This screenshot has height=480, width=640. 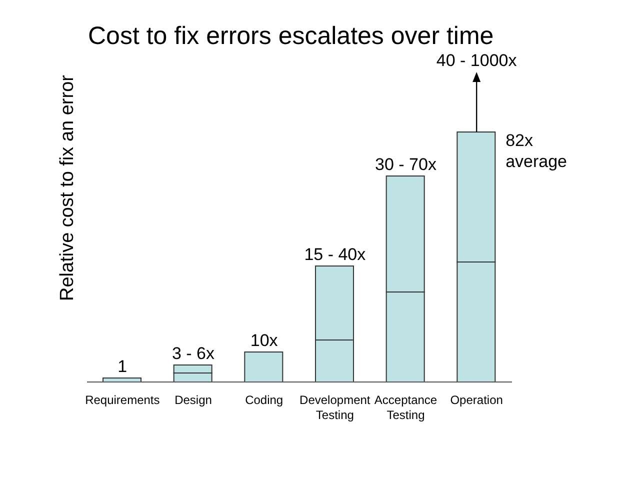 What do you see at coordinates (335, 254) in the screenshot?
I see `annotation: 15 - 40x` at bounding box center [335, 254].